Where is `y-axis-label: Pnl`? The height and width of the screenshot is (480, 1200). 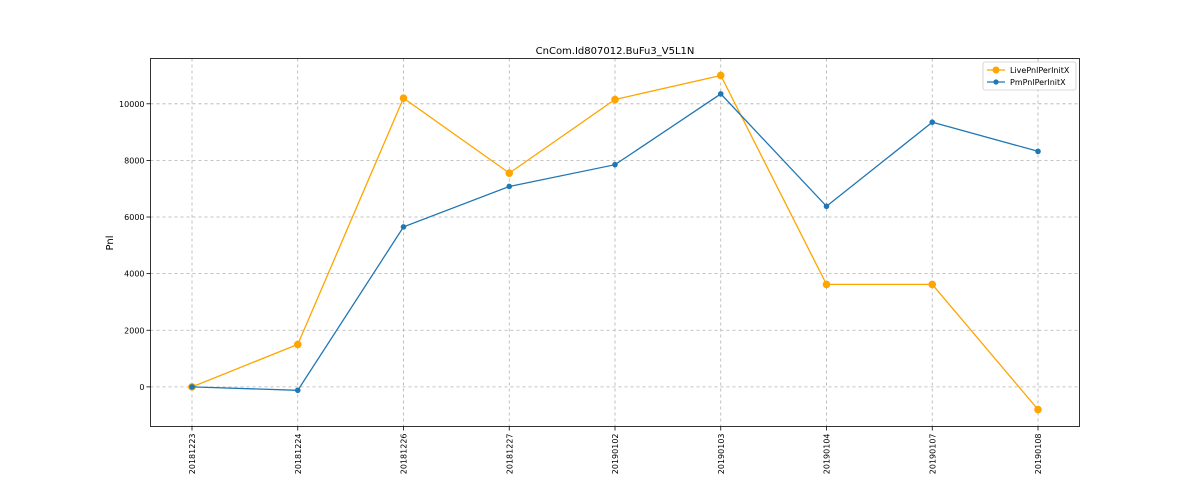
y-axis-label: Pnl is located at coordinates (110, 243).